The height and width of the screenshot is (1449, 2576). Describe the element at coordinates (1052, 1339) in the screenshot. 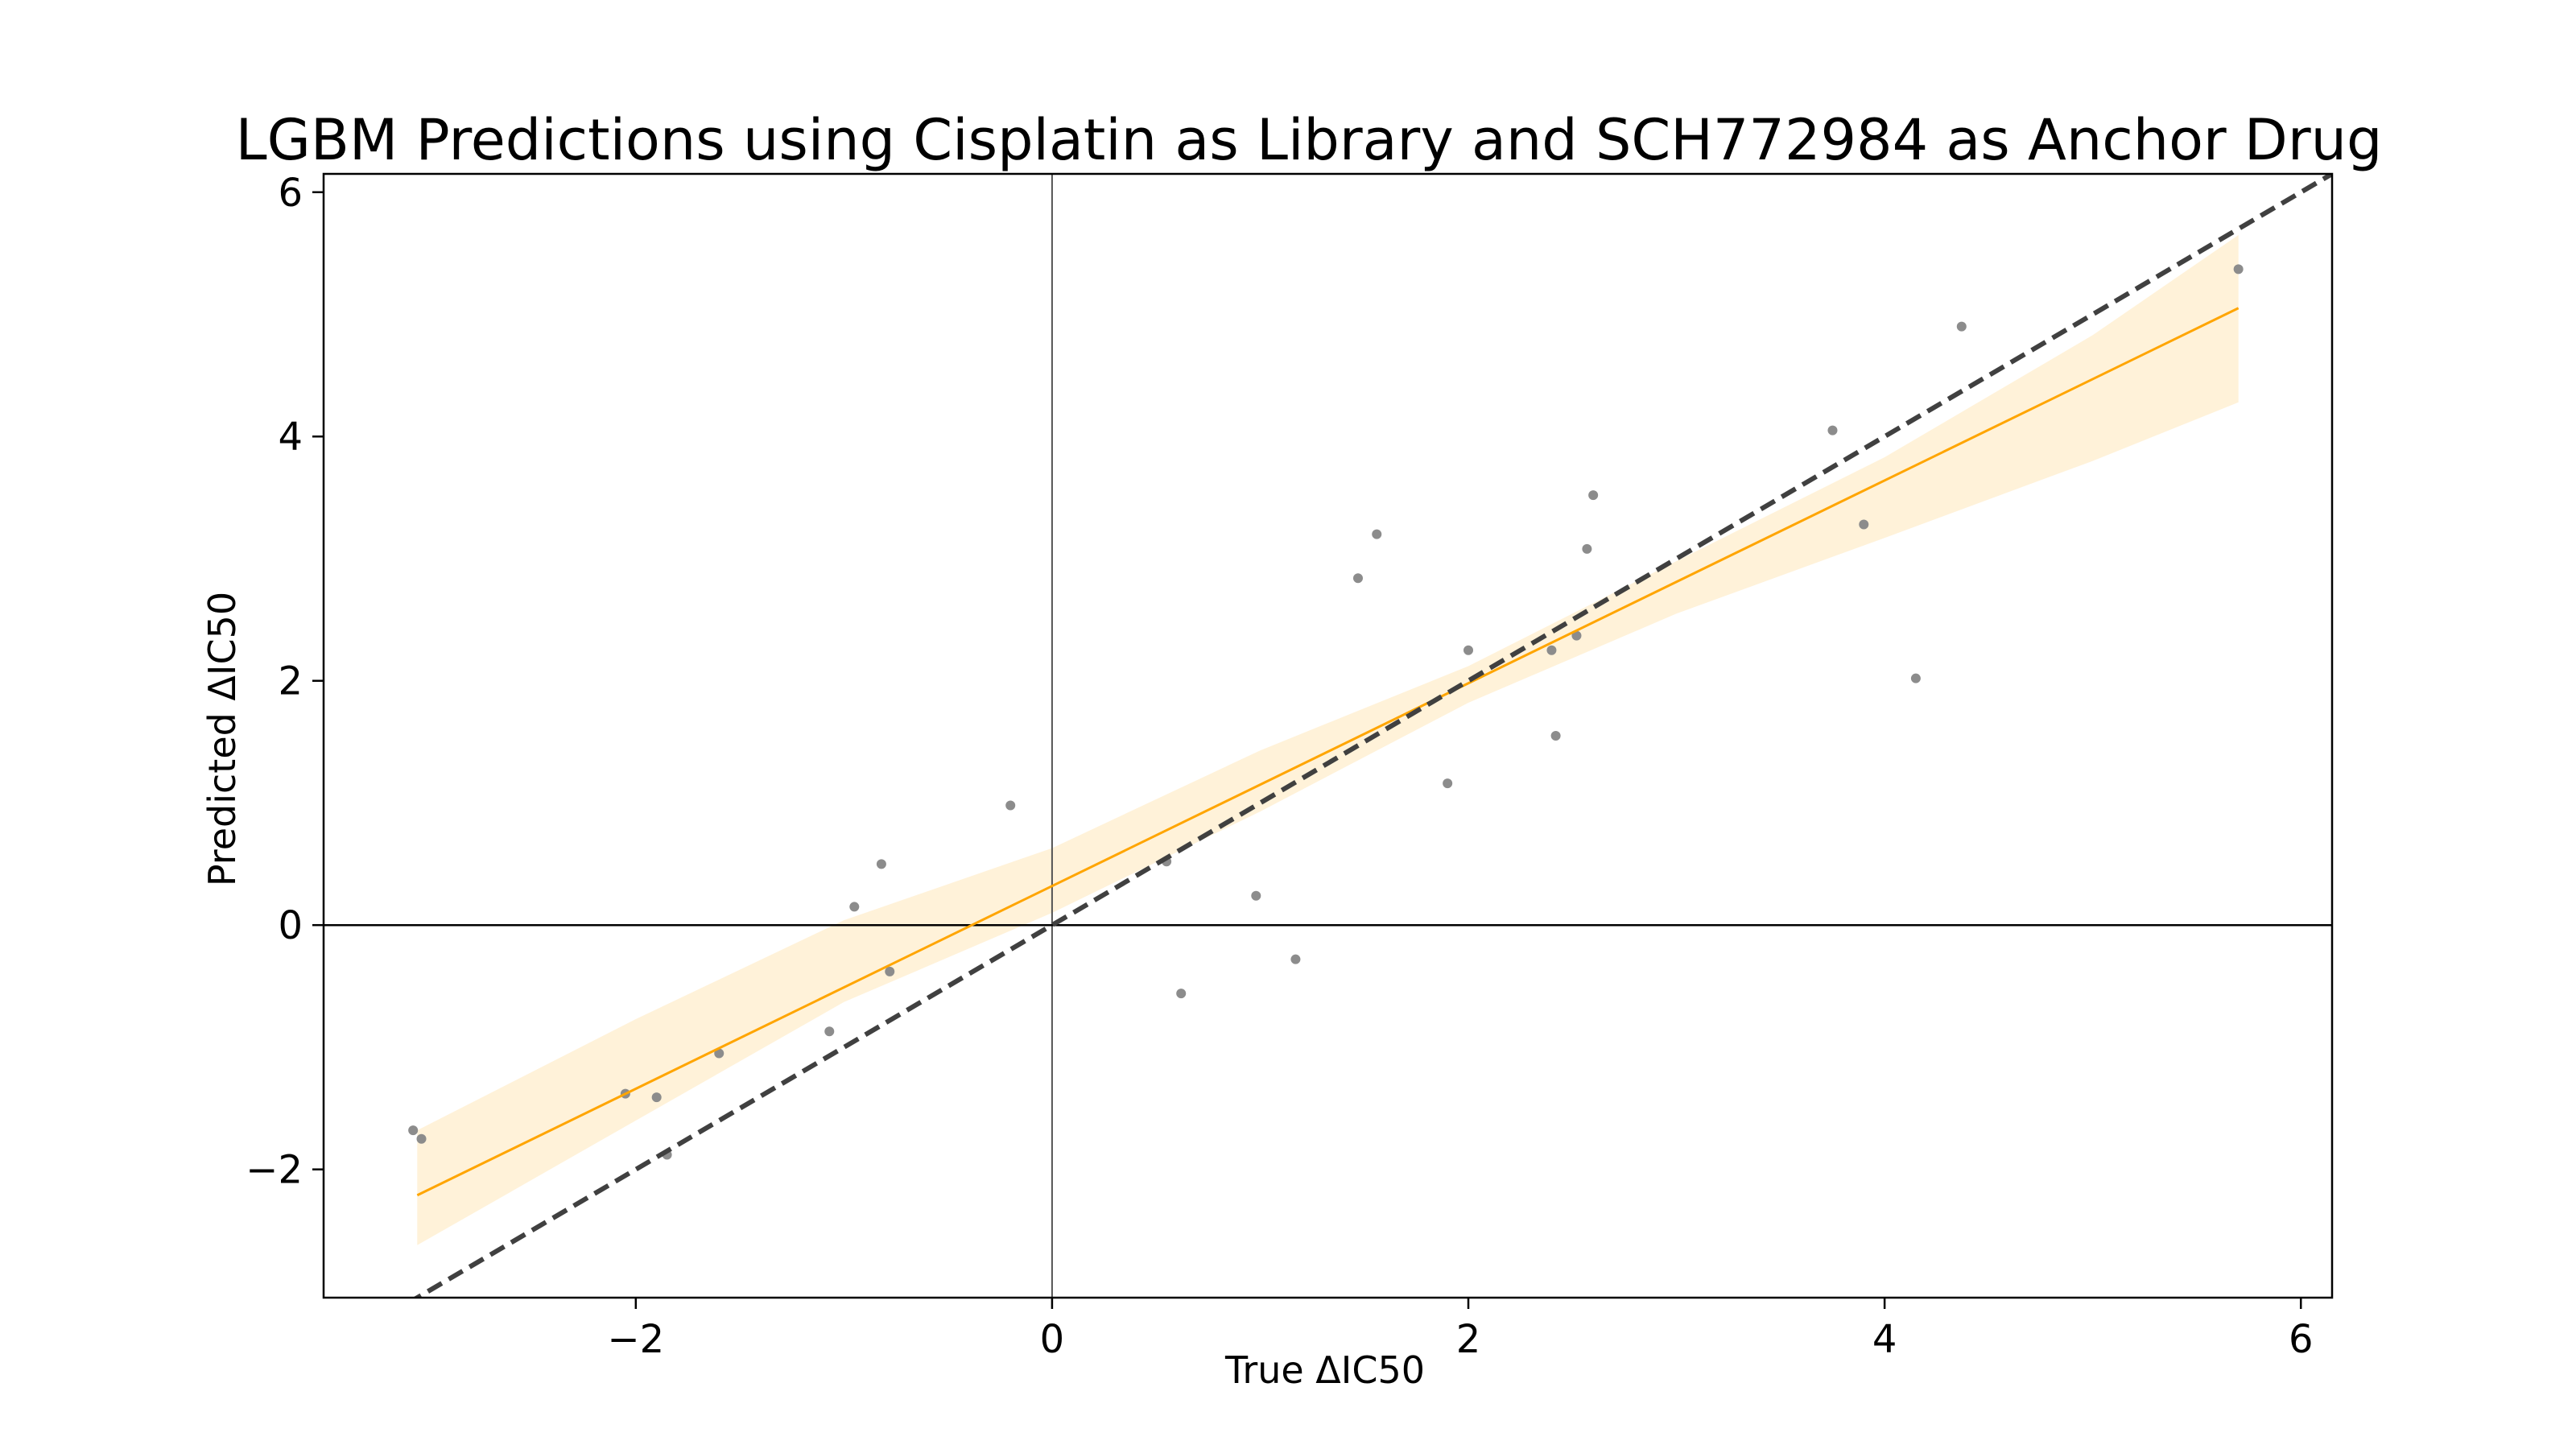

I see `x-tick-label: 0` at that location.